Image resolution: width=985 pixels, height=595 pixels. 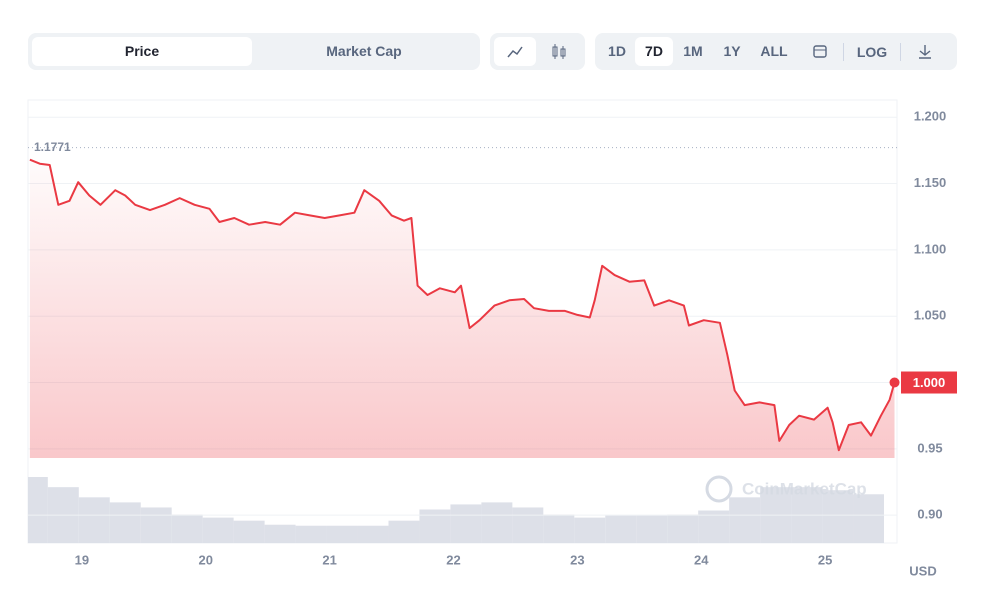 I want to click on price-tag, so click(x=929, y=382).